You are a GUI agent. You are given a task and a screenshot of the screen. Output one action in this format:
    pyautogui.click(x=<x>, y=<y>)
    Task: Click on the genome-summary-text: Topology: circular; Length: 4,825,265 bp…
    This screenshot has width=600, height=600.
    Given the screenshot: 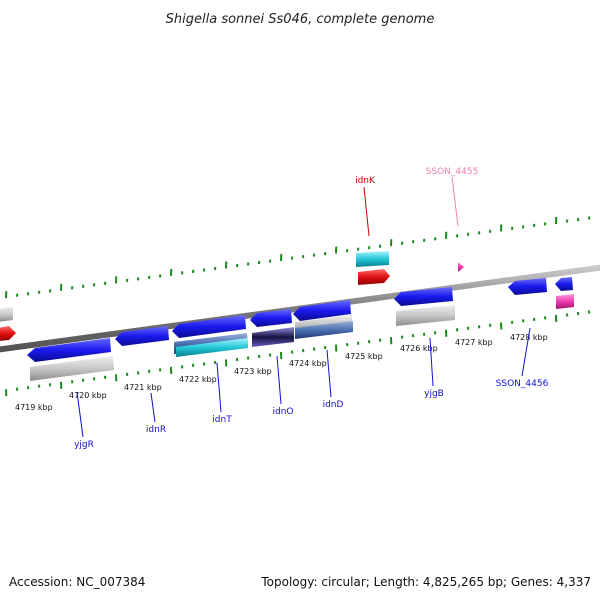 What is the action you would take?
    pyautogui.click(x=425, y=582)
    